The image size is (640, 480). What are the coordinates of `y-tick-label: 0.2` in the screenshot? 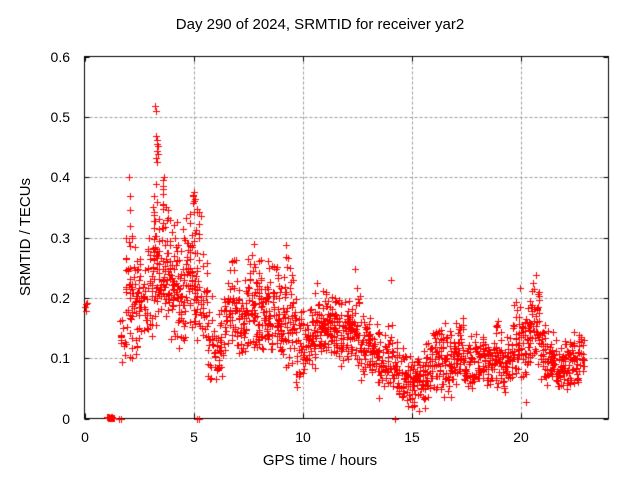 It's located at (60, 298).